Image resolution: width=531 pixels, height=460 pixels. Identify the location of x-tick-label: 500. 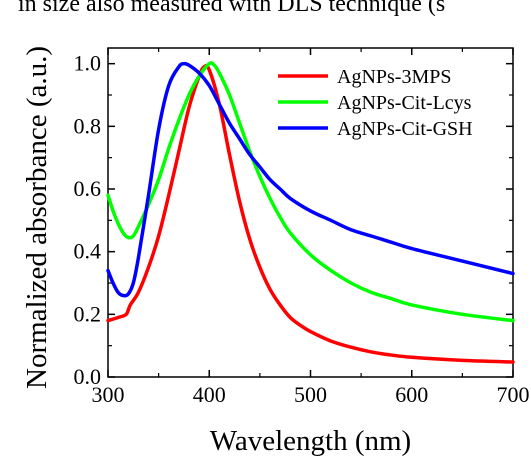
(310, 394).